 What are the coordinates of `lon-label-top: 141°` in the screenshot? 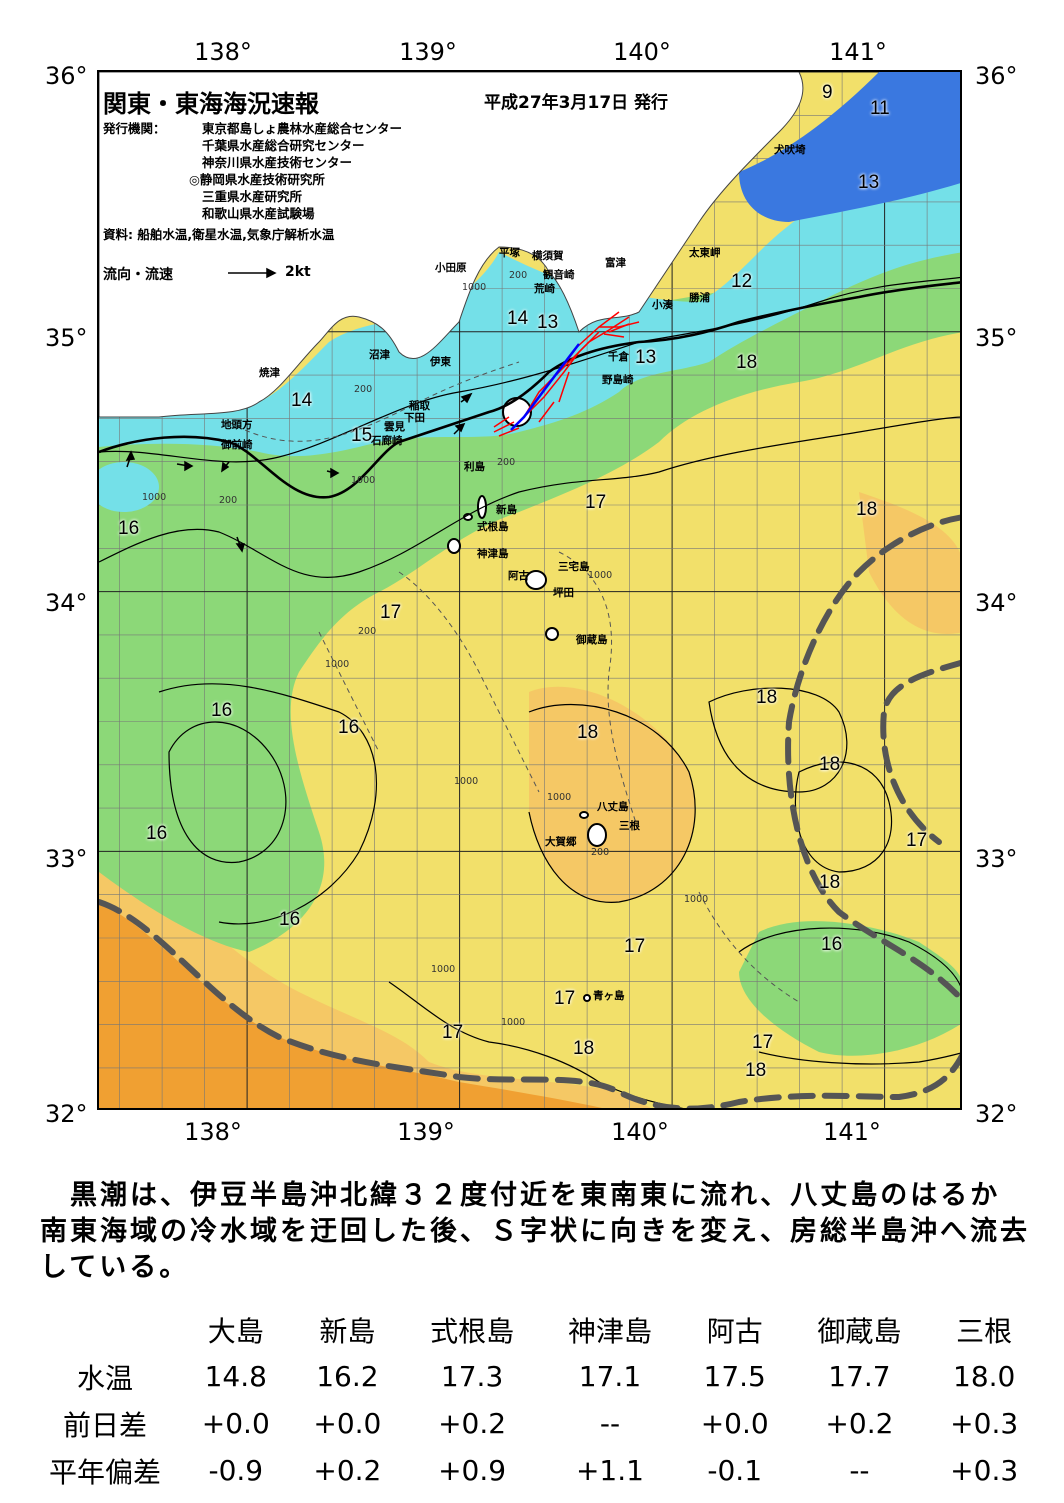 It's located at (858, 52).